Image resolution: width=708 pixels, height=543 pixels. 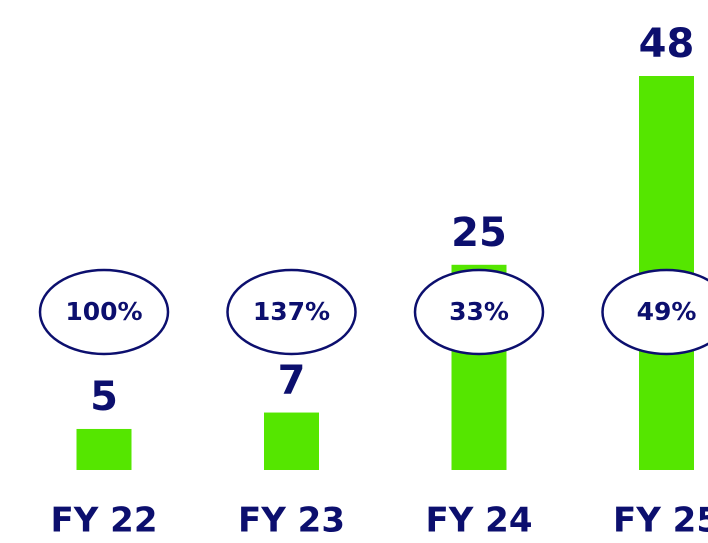 I want to click on growth-label: 33%, so click(x=479, y=311).